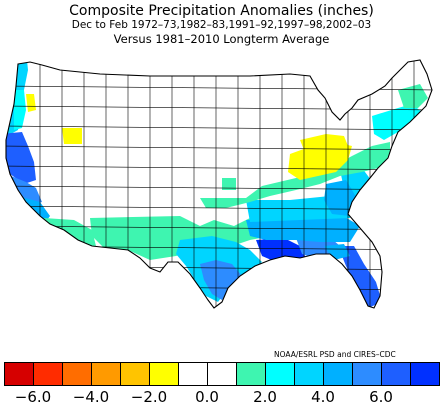  What do you see at coordinates (295, 175) in the screenshot?
I see `region-mid-south` at bounding box center [295, 175].